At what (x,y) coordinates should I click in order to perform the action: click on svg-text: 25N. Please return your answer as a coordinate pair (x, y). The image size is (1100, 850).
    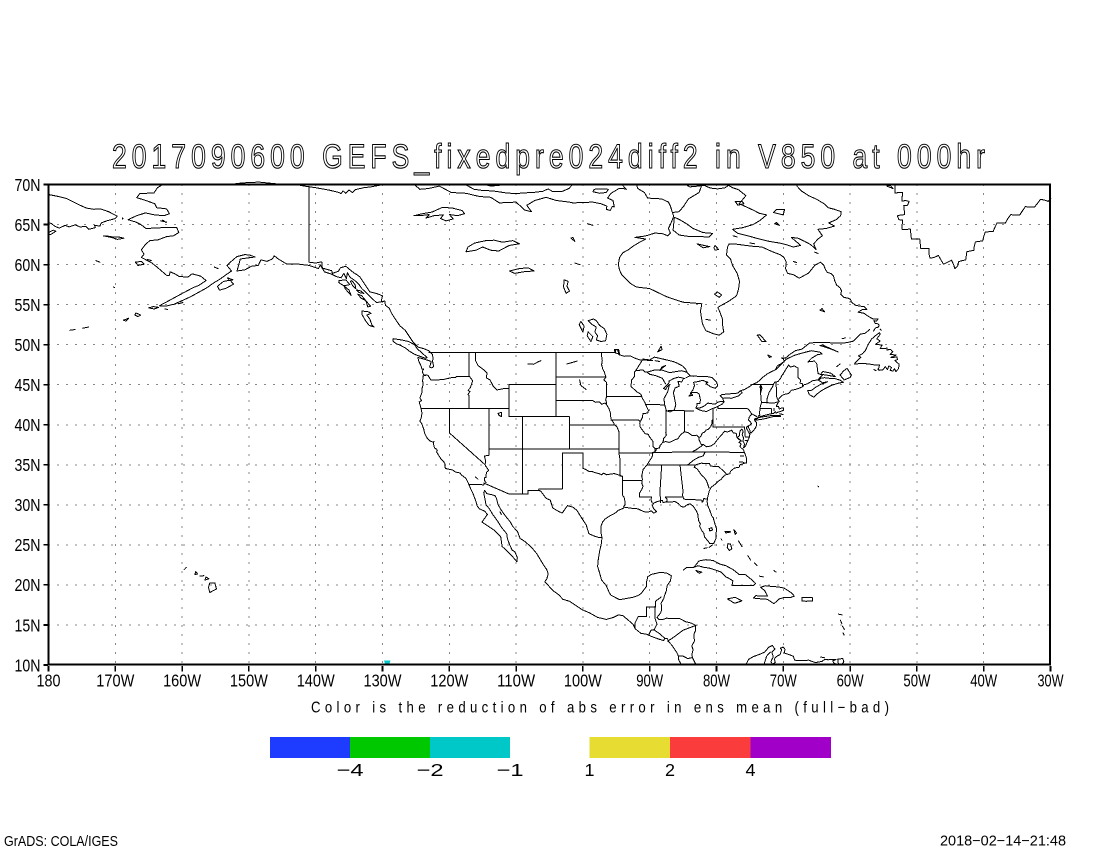
    Looking at the image, I should click on (28, 545).